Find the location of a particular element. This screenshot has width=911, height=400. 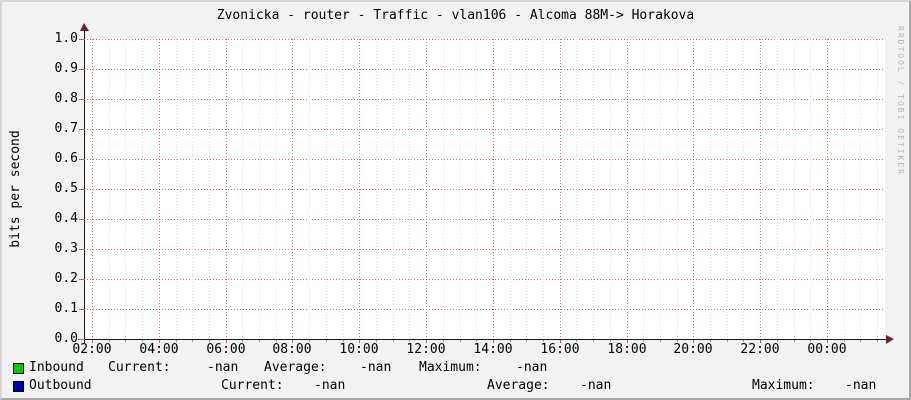

rrdtool-watermark: RRDTOOL / TOBI OETIKER is located at coordinates (900, 101).